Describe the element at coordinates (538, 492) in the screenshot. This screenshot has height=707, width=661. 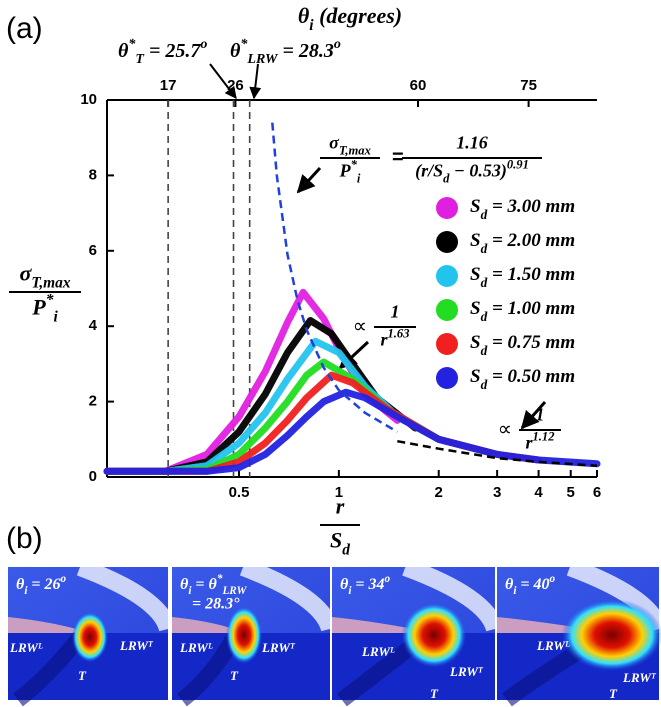
I see `x-tick-label: 4` at that location.